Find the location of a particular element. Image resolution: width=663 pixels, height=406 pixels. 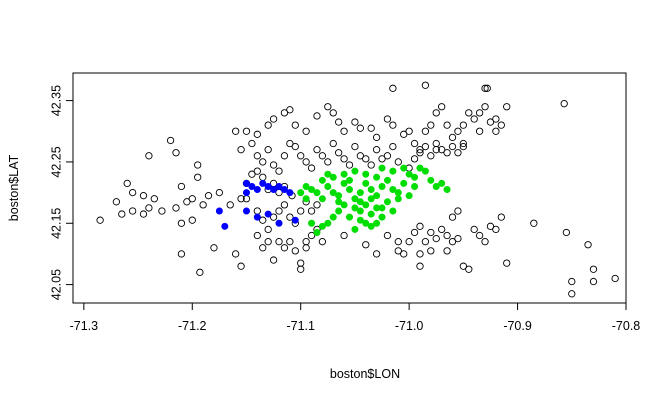

y-tick-label: 42.15 is located at coordinates (56, 223).